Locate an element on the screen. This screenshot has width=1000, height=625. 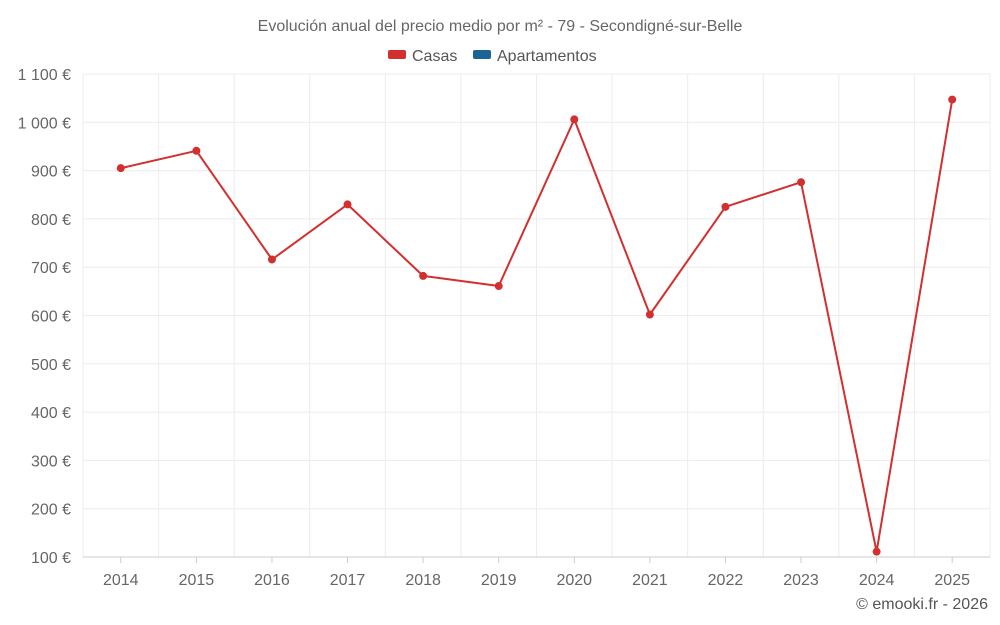
x-tick-label: 2018 is located at coordinates (423, 580).